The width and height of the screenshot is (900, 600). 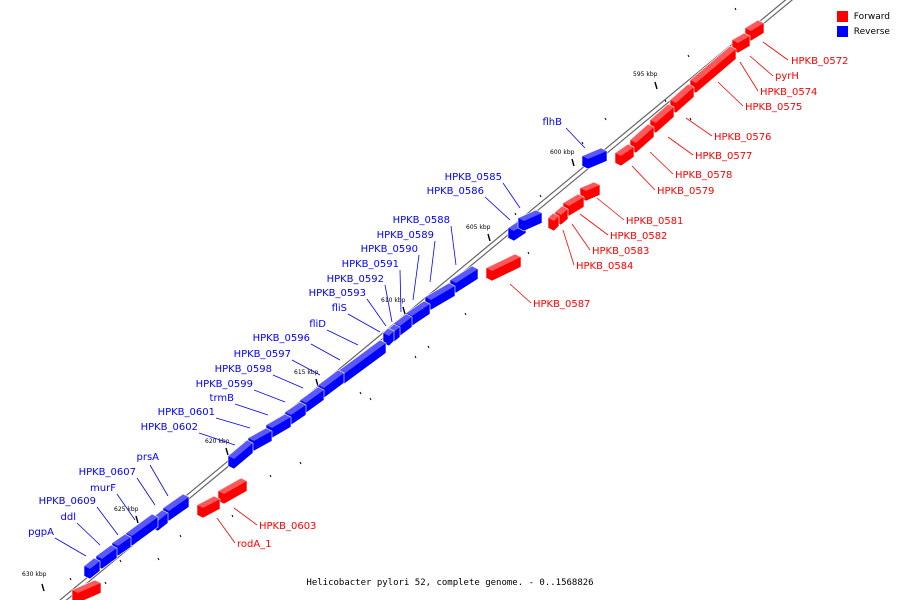 What do you see at coordinates (41, 532) in the screenshot?
I see `gene-label-pgpa: pgpA` at bounding box center [41, 532].